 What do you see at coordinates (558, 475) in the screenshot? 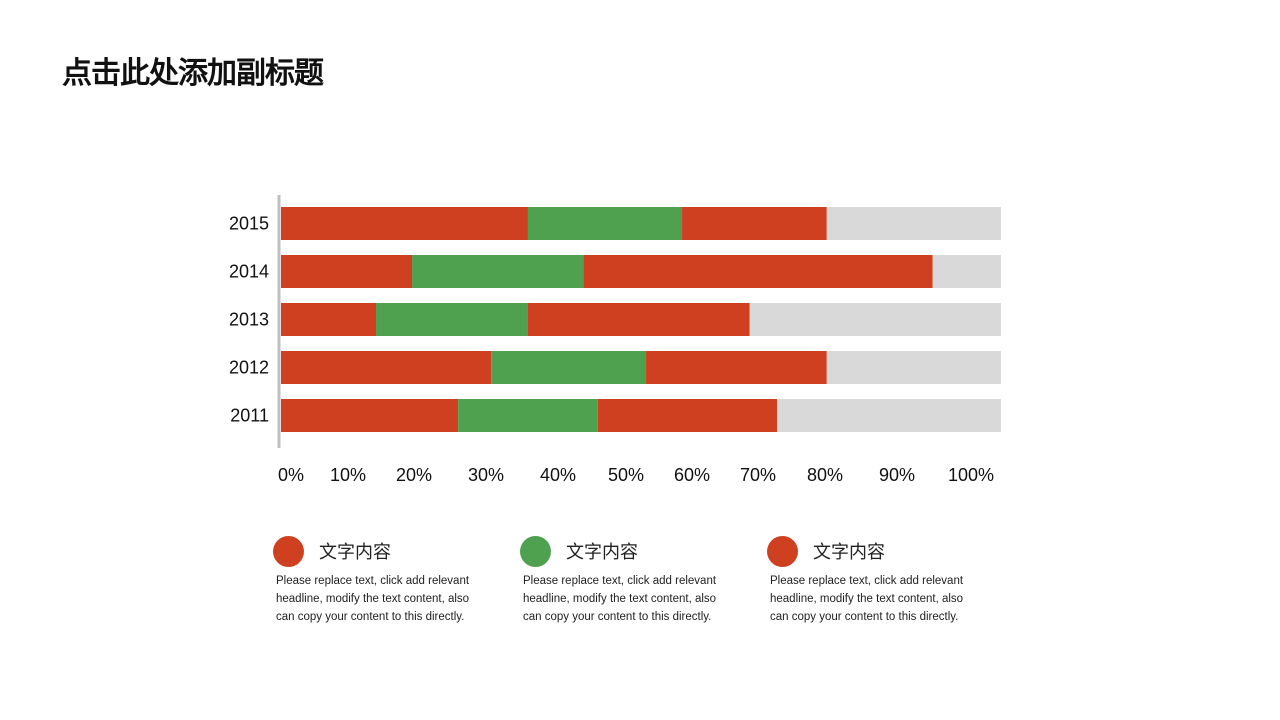
I see `x-tick-label: 40%` at bounding box center [558, 475].